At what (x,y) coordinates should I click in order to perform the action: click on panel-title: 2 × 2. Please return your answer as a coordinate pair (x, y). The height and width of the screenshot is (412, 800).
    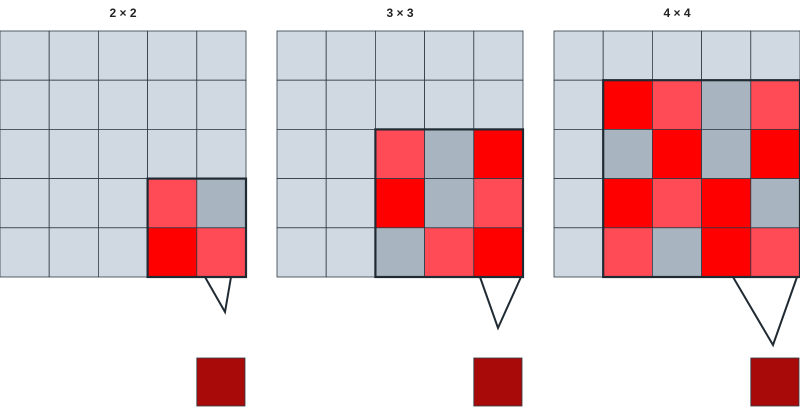
    Looking at the image, I should click on (122, 13).